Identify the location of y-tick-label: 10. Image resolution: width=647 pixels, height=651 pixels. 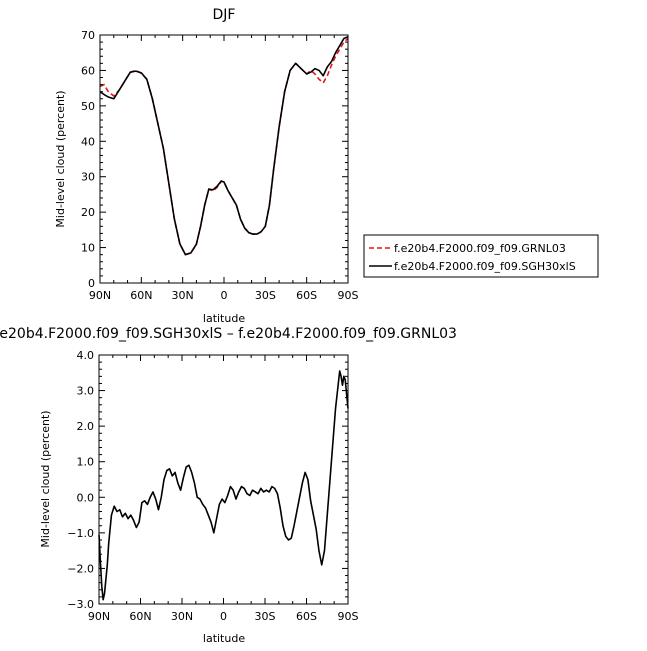
(88, 248).